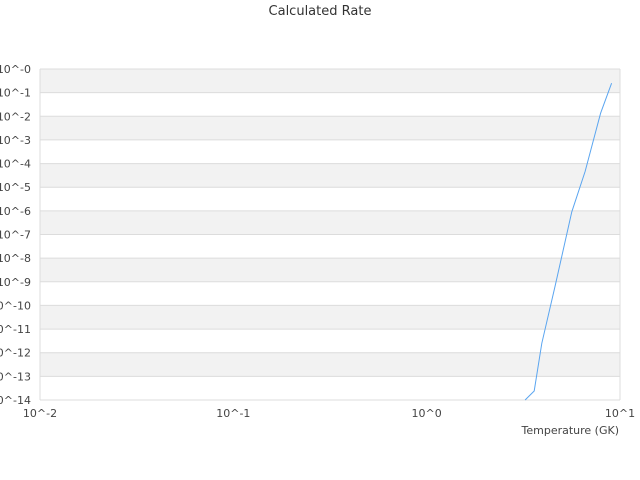 This screenshot has height=480, width=640. What do you see at coordinates (15, 211) in the screenshot?
I see `y-tick-label: 10^-6` at bounding box center [15, 211].